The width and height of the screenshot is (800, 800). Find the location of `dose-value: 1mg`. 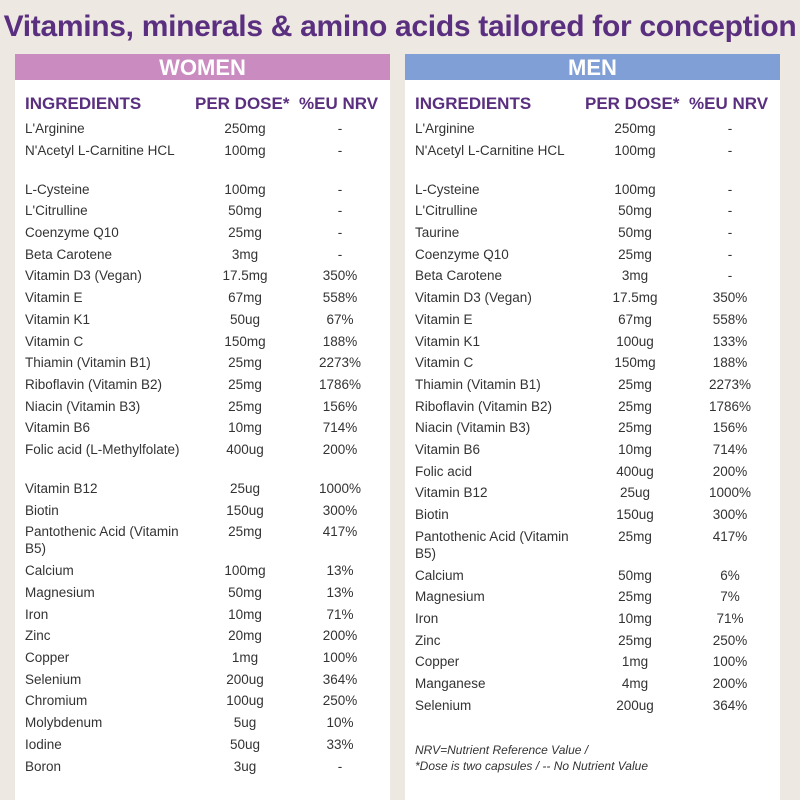

dose-value: 1mg is located at coordinates (245, 658).